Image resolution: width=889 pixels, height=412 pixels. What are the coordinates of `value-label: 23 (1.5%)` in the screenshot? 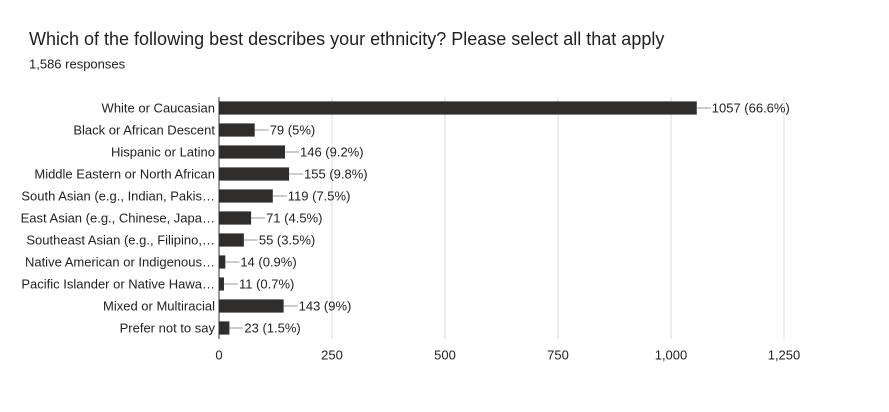 It's located at (272, 327).